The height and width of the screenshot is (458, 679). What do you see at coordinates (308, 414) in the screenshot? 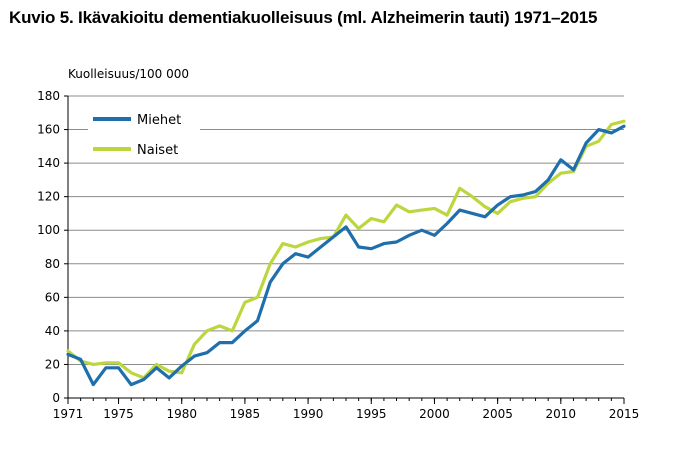
I see `x-tick-label: 1990` at bounding box center [308, 414].